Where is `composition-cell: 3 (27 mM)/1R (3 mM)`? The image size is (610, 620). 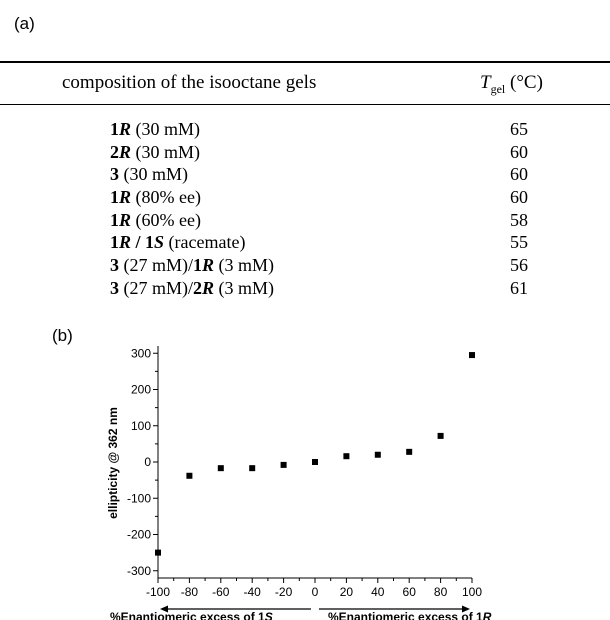
composition-cell: 3 (27 mM)/1R (3 mM) is located at coordinates (192, 265).